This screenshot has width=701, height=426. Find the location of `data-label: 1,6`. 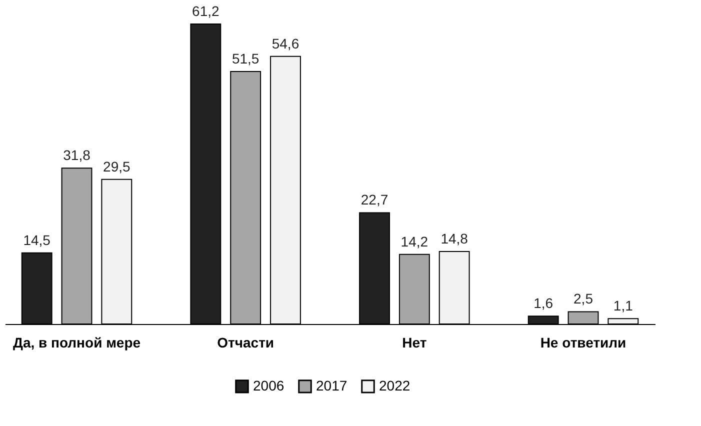

data-label: 1,6 is located at coordinates (544, 303).